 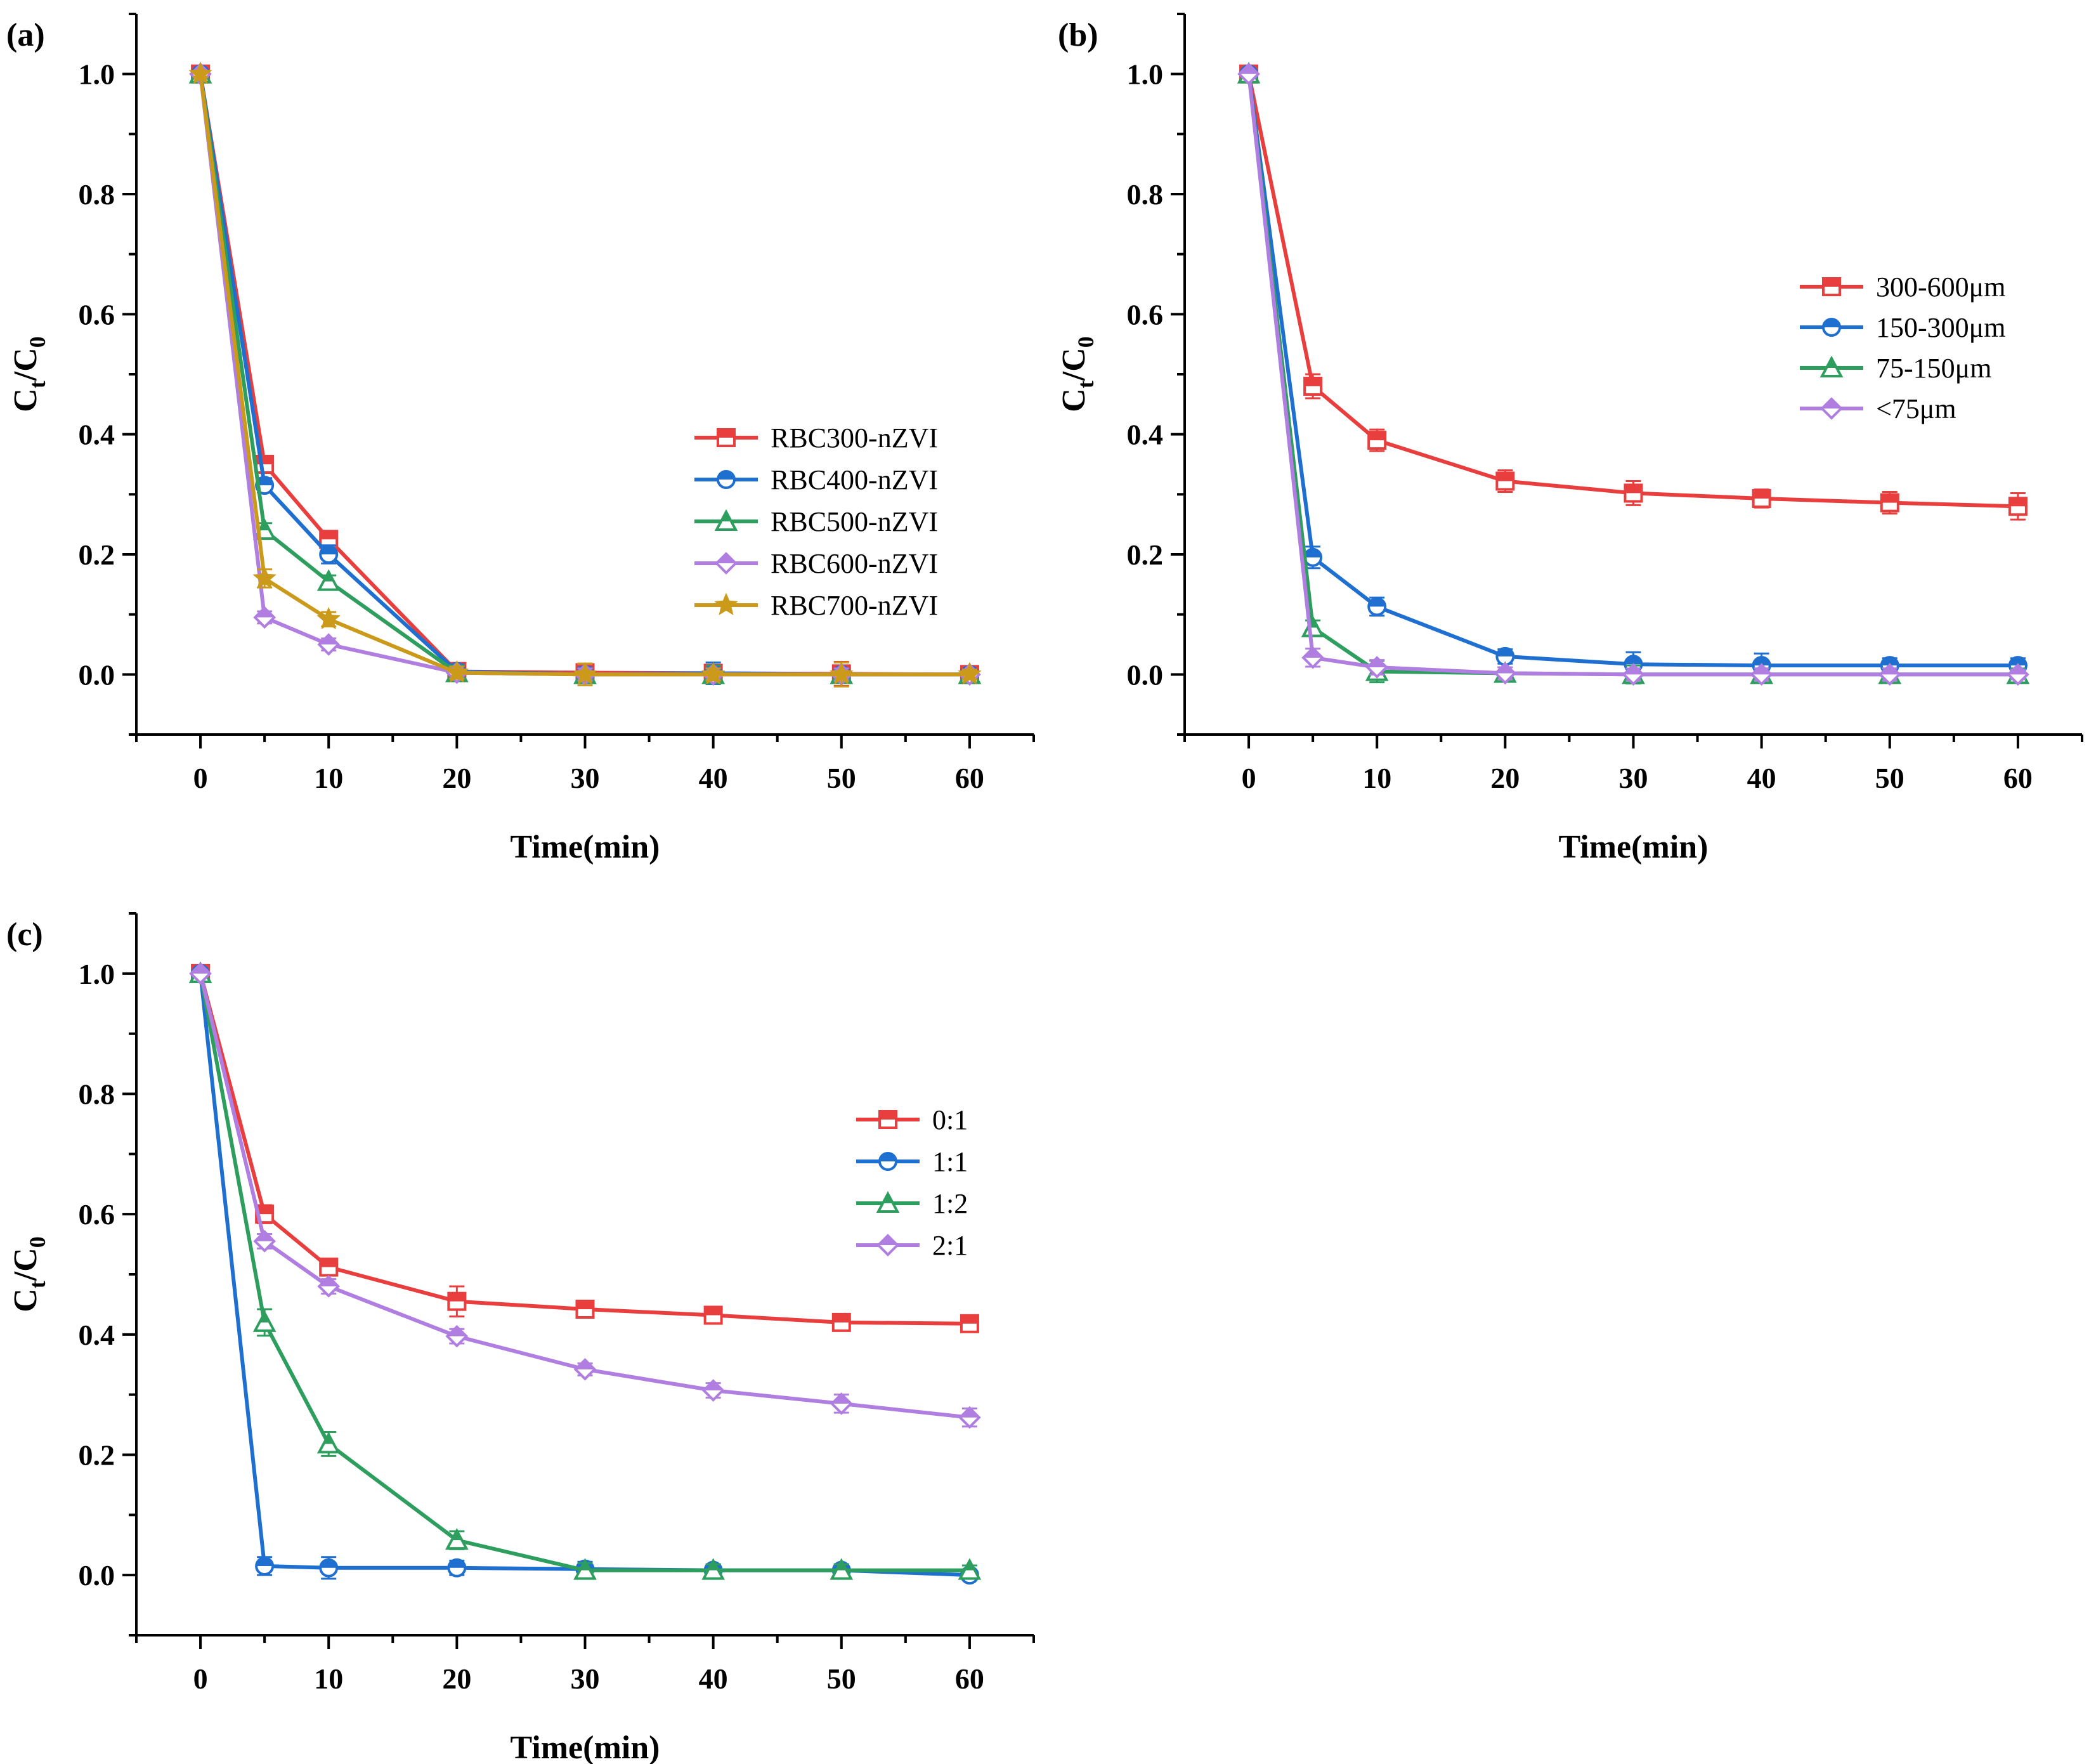 What do you see at coordinates (328, 1679) in the screenshot?
I see `x-tick-label: 10` at bounding box center [328, 1679].